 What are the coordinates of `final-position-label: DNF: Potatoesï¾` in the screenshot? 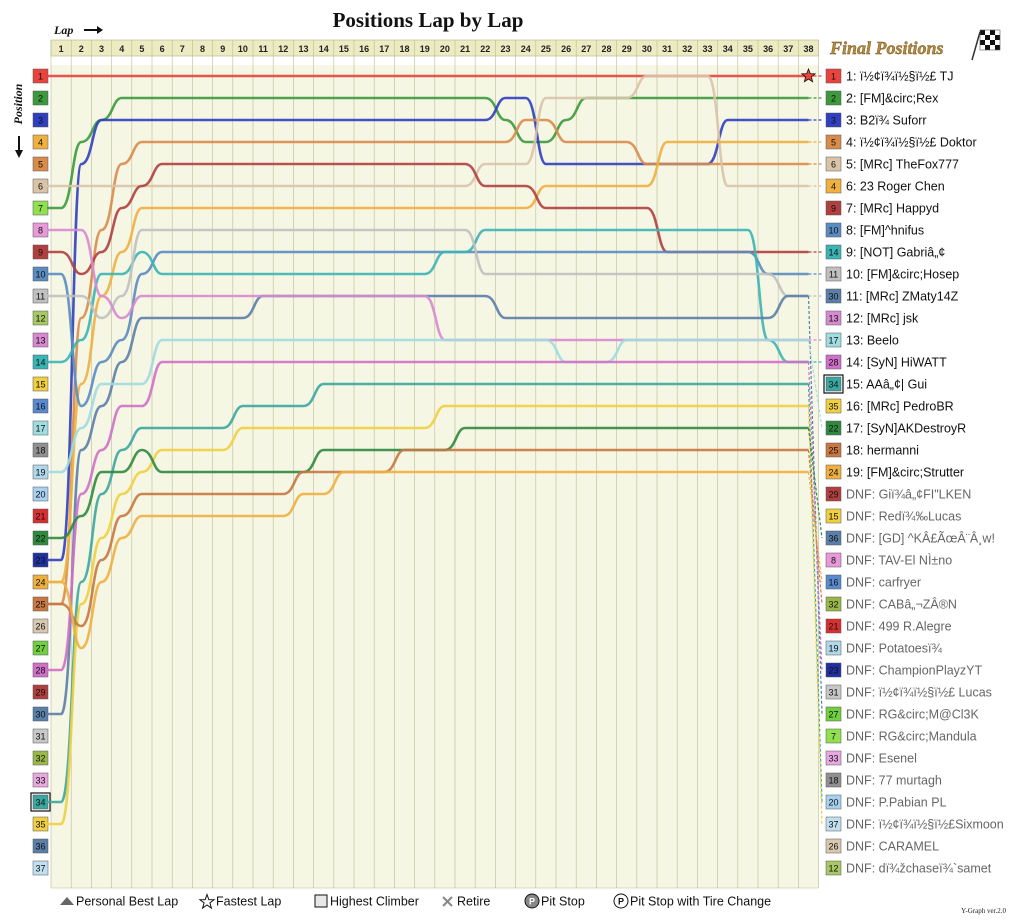 It's located at (894, 649).